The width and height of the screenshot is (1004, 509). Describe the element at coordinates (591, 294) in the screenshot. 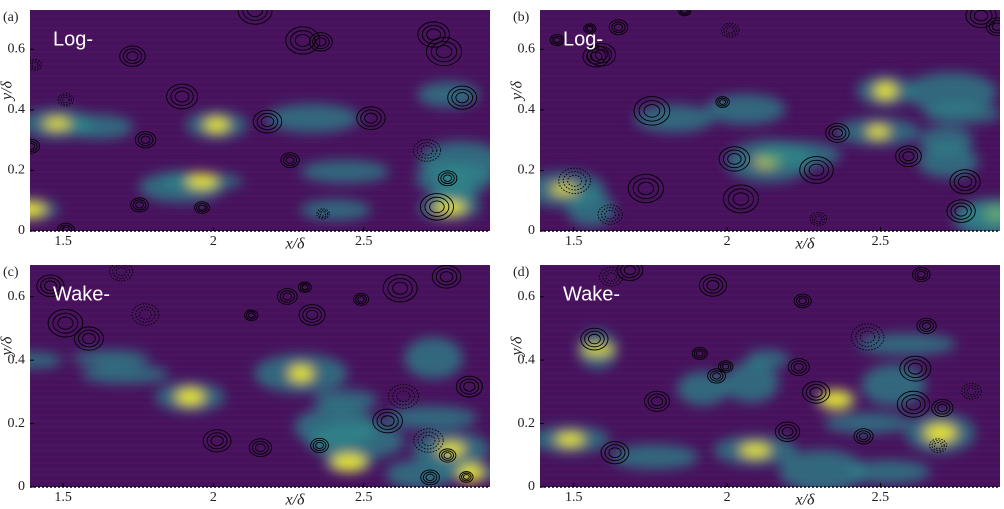

I see `panel-annotation: Wake-` at that location.